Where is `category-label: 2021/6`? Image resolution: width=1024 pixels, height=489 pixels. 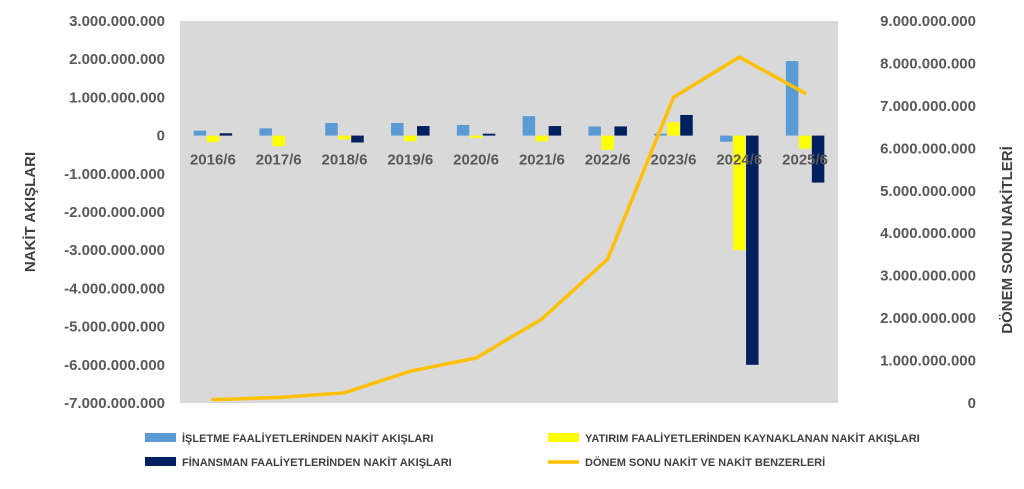
category-label: 2021/6 is located at coordinates (542, 160).